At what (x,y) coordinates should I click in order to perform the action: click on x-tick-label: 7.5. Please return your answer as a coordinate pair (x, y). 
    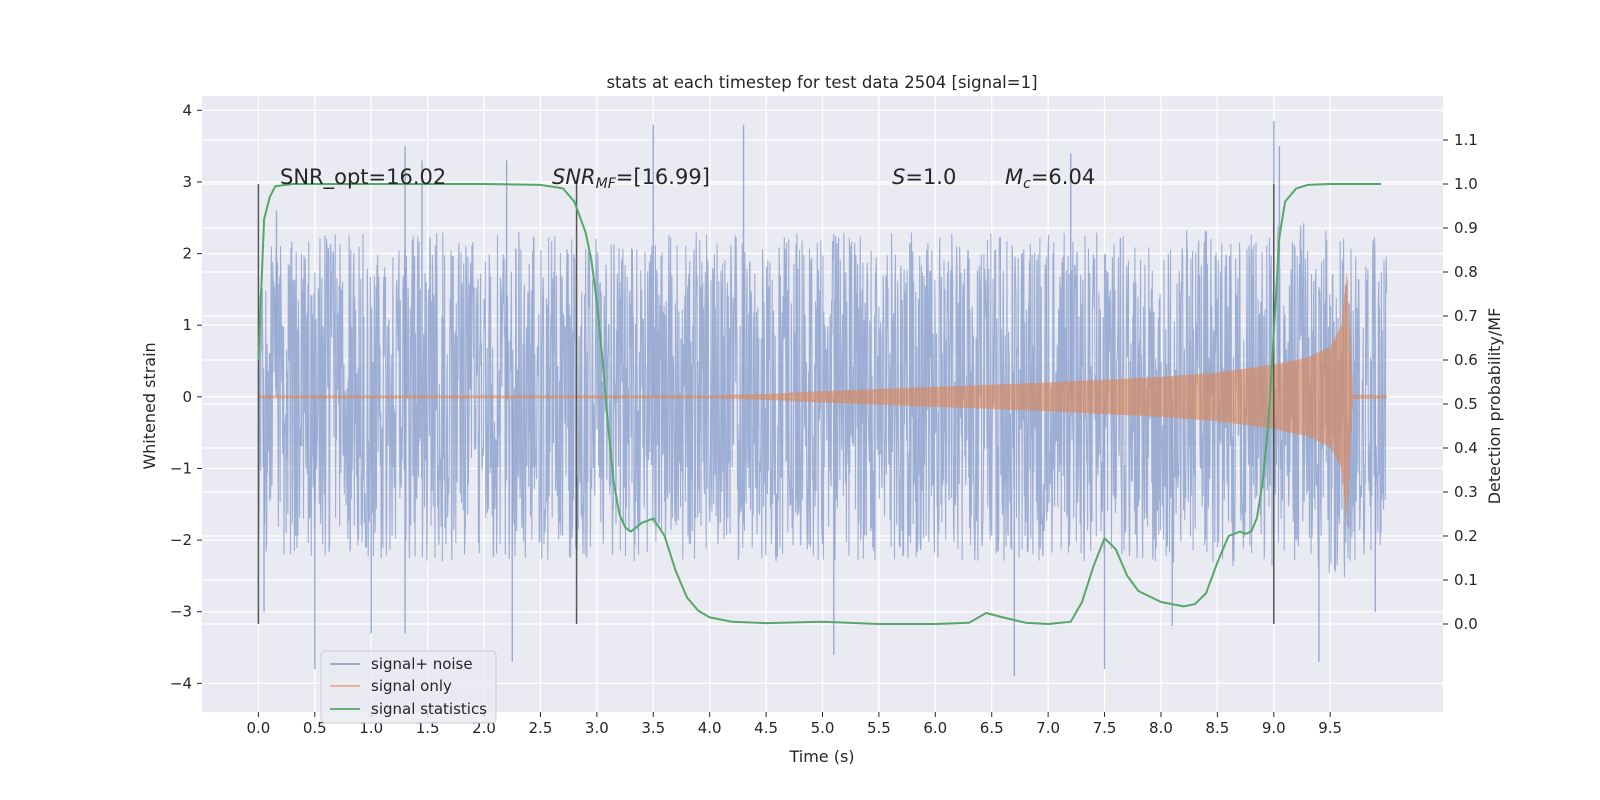
    Looking at the image, I should click on (1105, 728).